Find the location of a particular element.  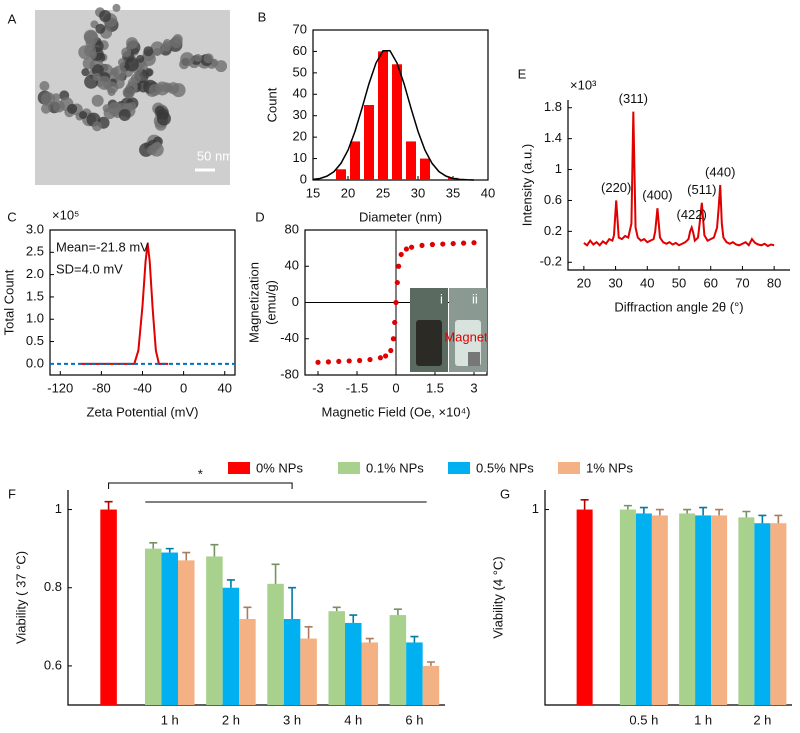

data-line is located at coordinates (679, 179).